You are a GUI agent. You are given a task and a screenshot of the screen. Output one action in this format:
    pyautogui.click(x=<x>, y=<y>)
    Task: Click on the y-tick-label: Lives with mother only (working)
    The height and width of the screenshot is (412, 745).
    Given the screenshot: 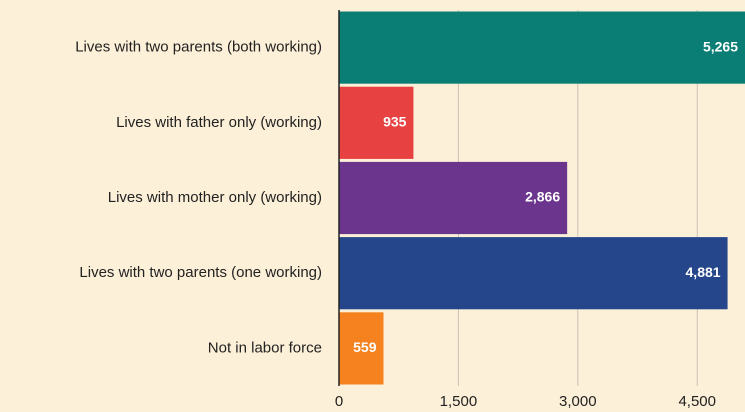 What is the action you would take?
    pyautogui.click(x=215, y=197)
    